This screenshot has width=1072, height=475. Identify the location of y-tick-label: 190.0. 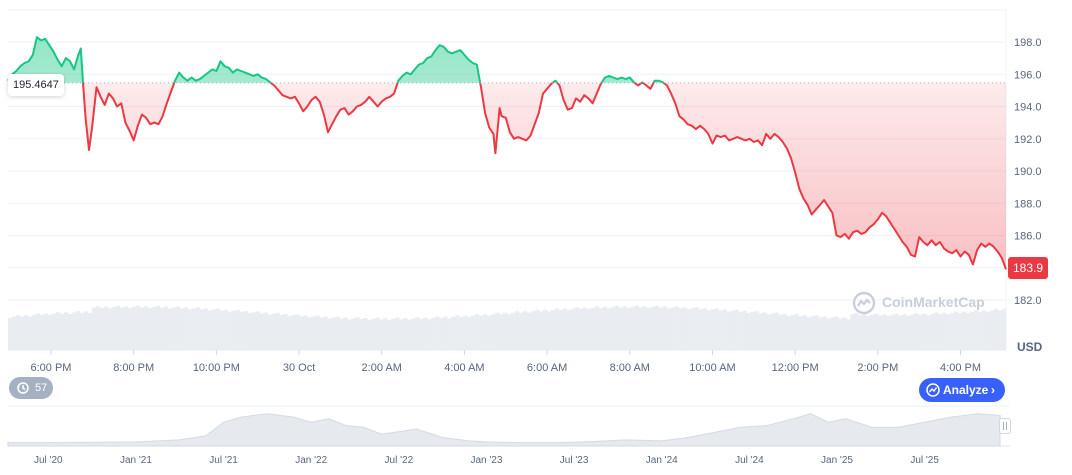
(1028, 172).